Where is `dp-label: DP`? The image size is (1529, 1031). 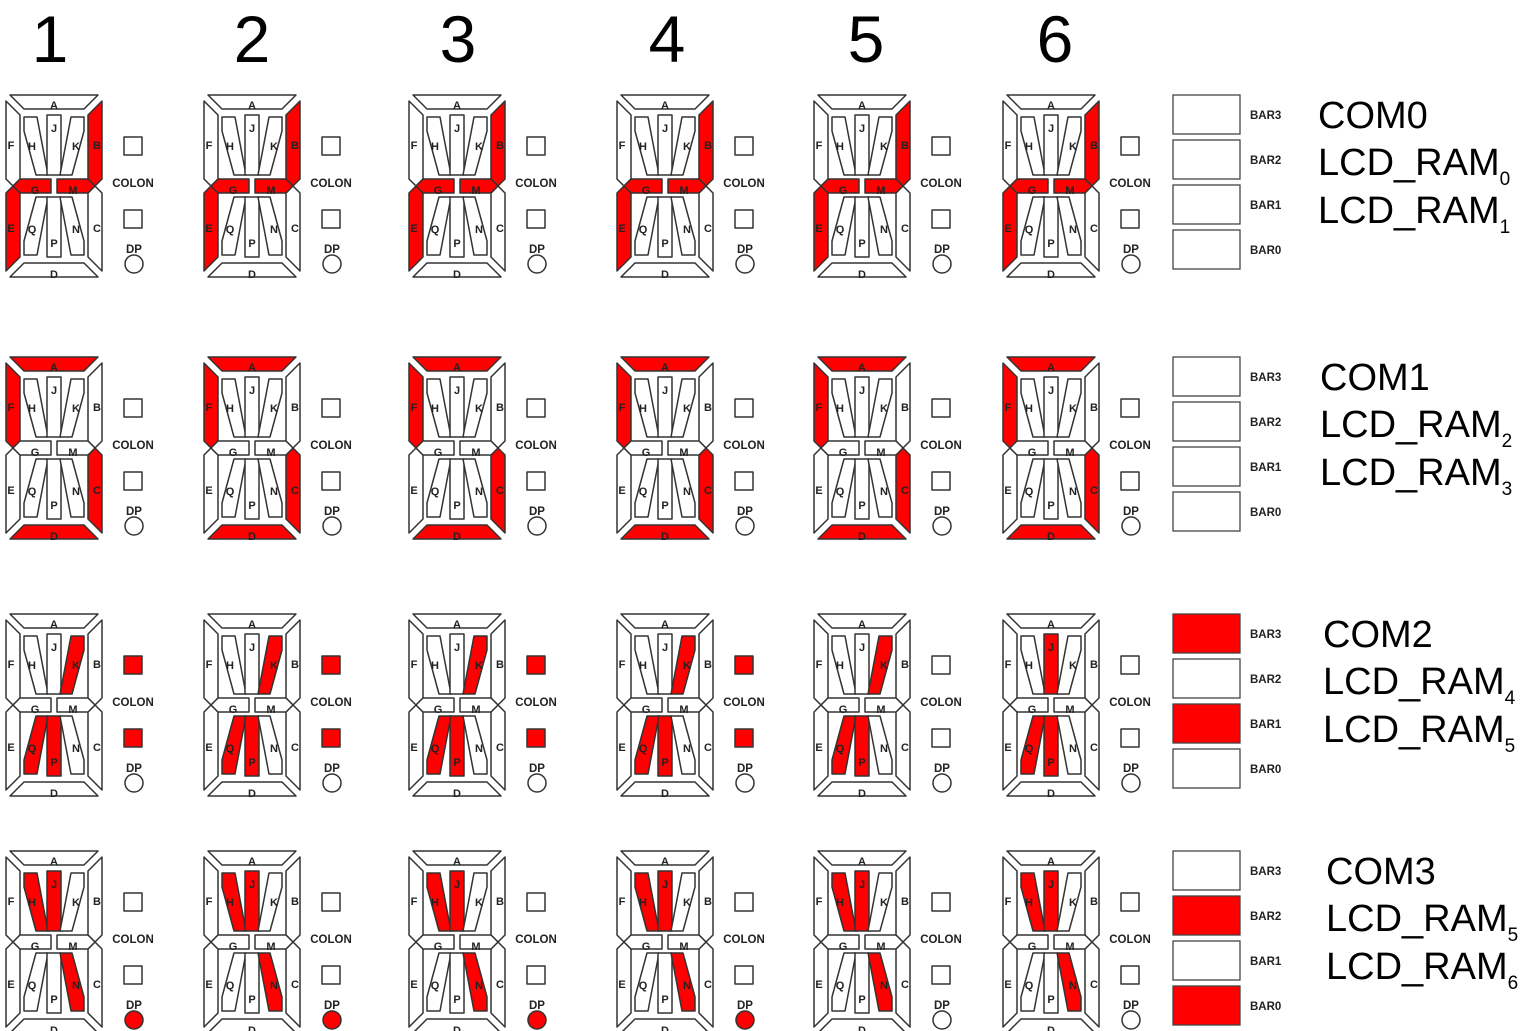
dp-label: DP is located at coordinates (745, 769).